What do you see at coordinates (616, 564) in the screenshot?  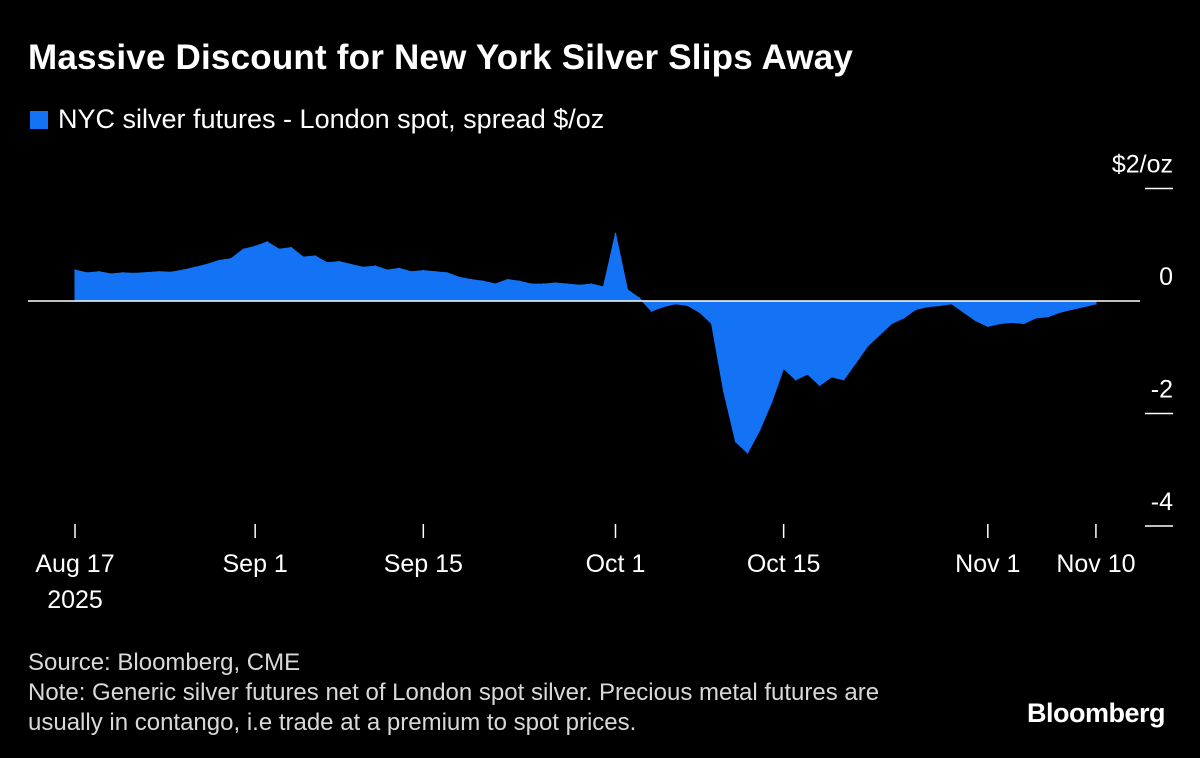 I see `x-tick-label: Oct 1` at bounding box center [616, 564].